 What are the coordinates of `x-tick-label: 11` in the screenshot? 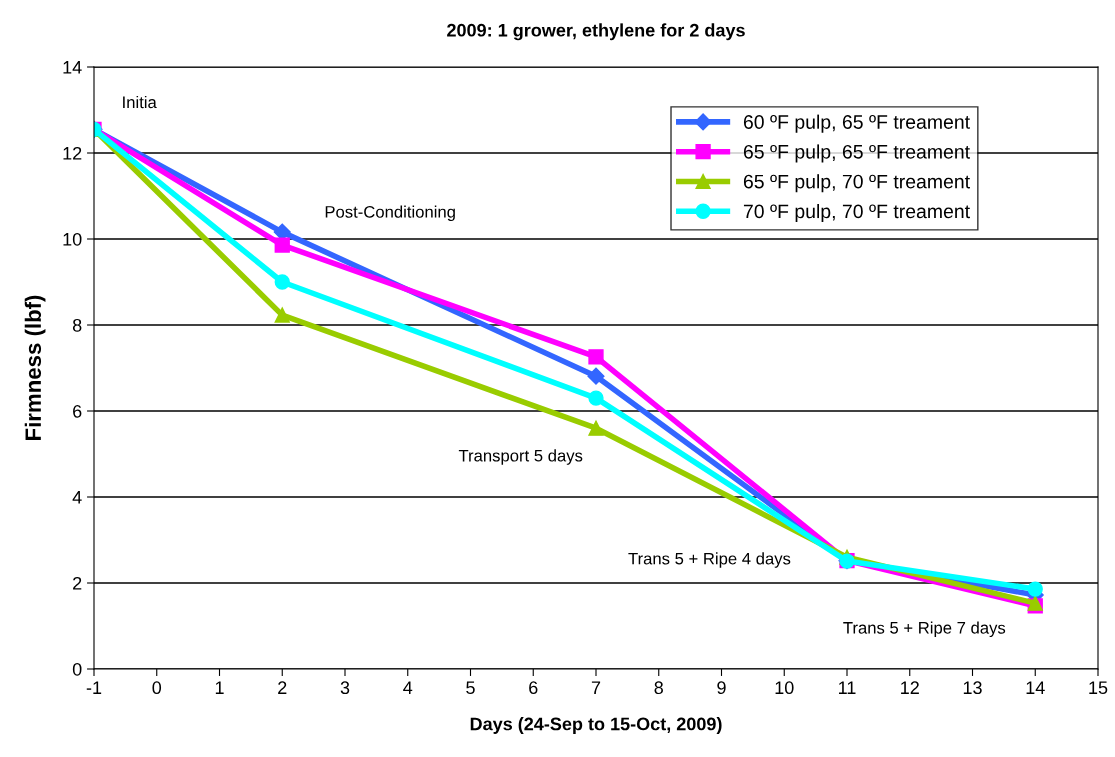 It's located at (847, 687).